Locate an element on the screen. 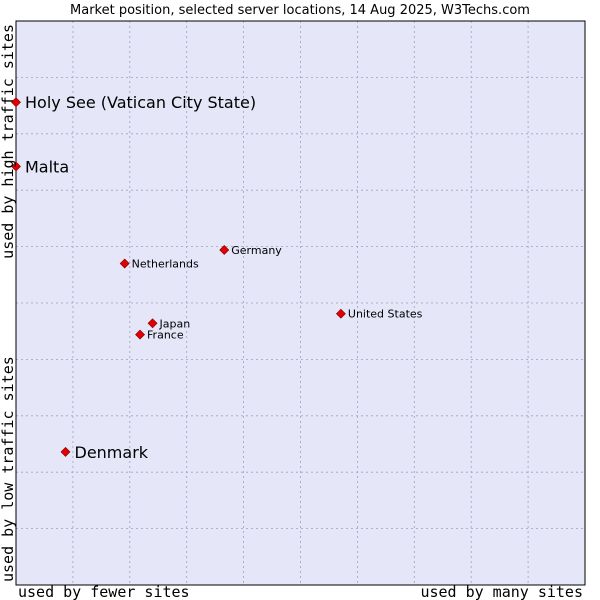  label-holy-see-vatican-city-state: Holy See (Vatican City State) is located at coordinates (140, 102).